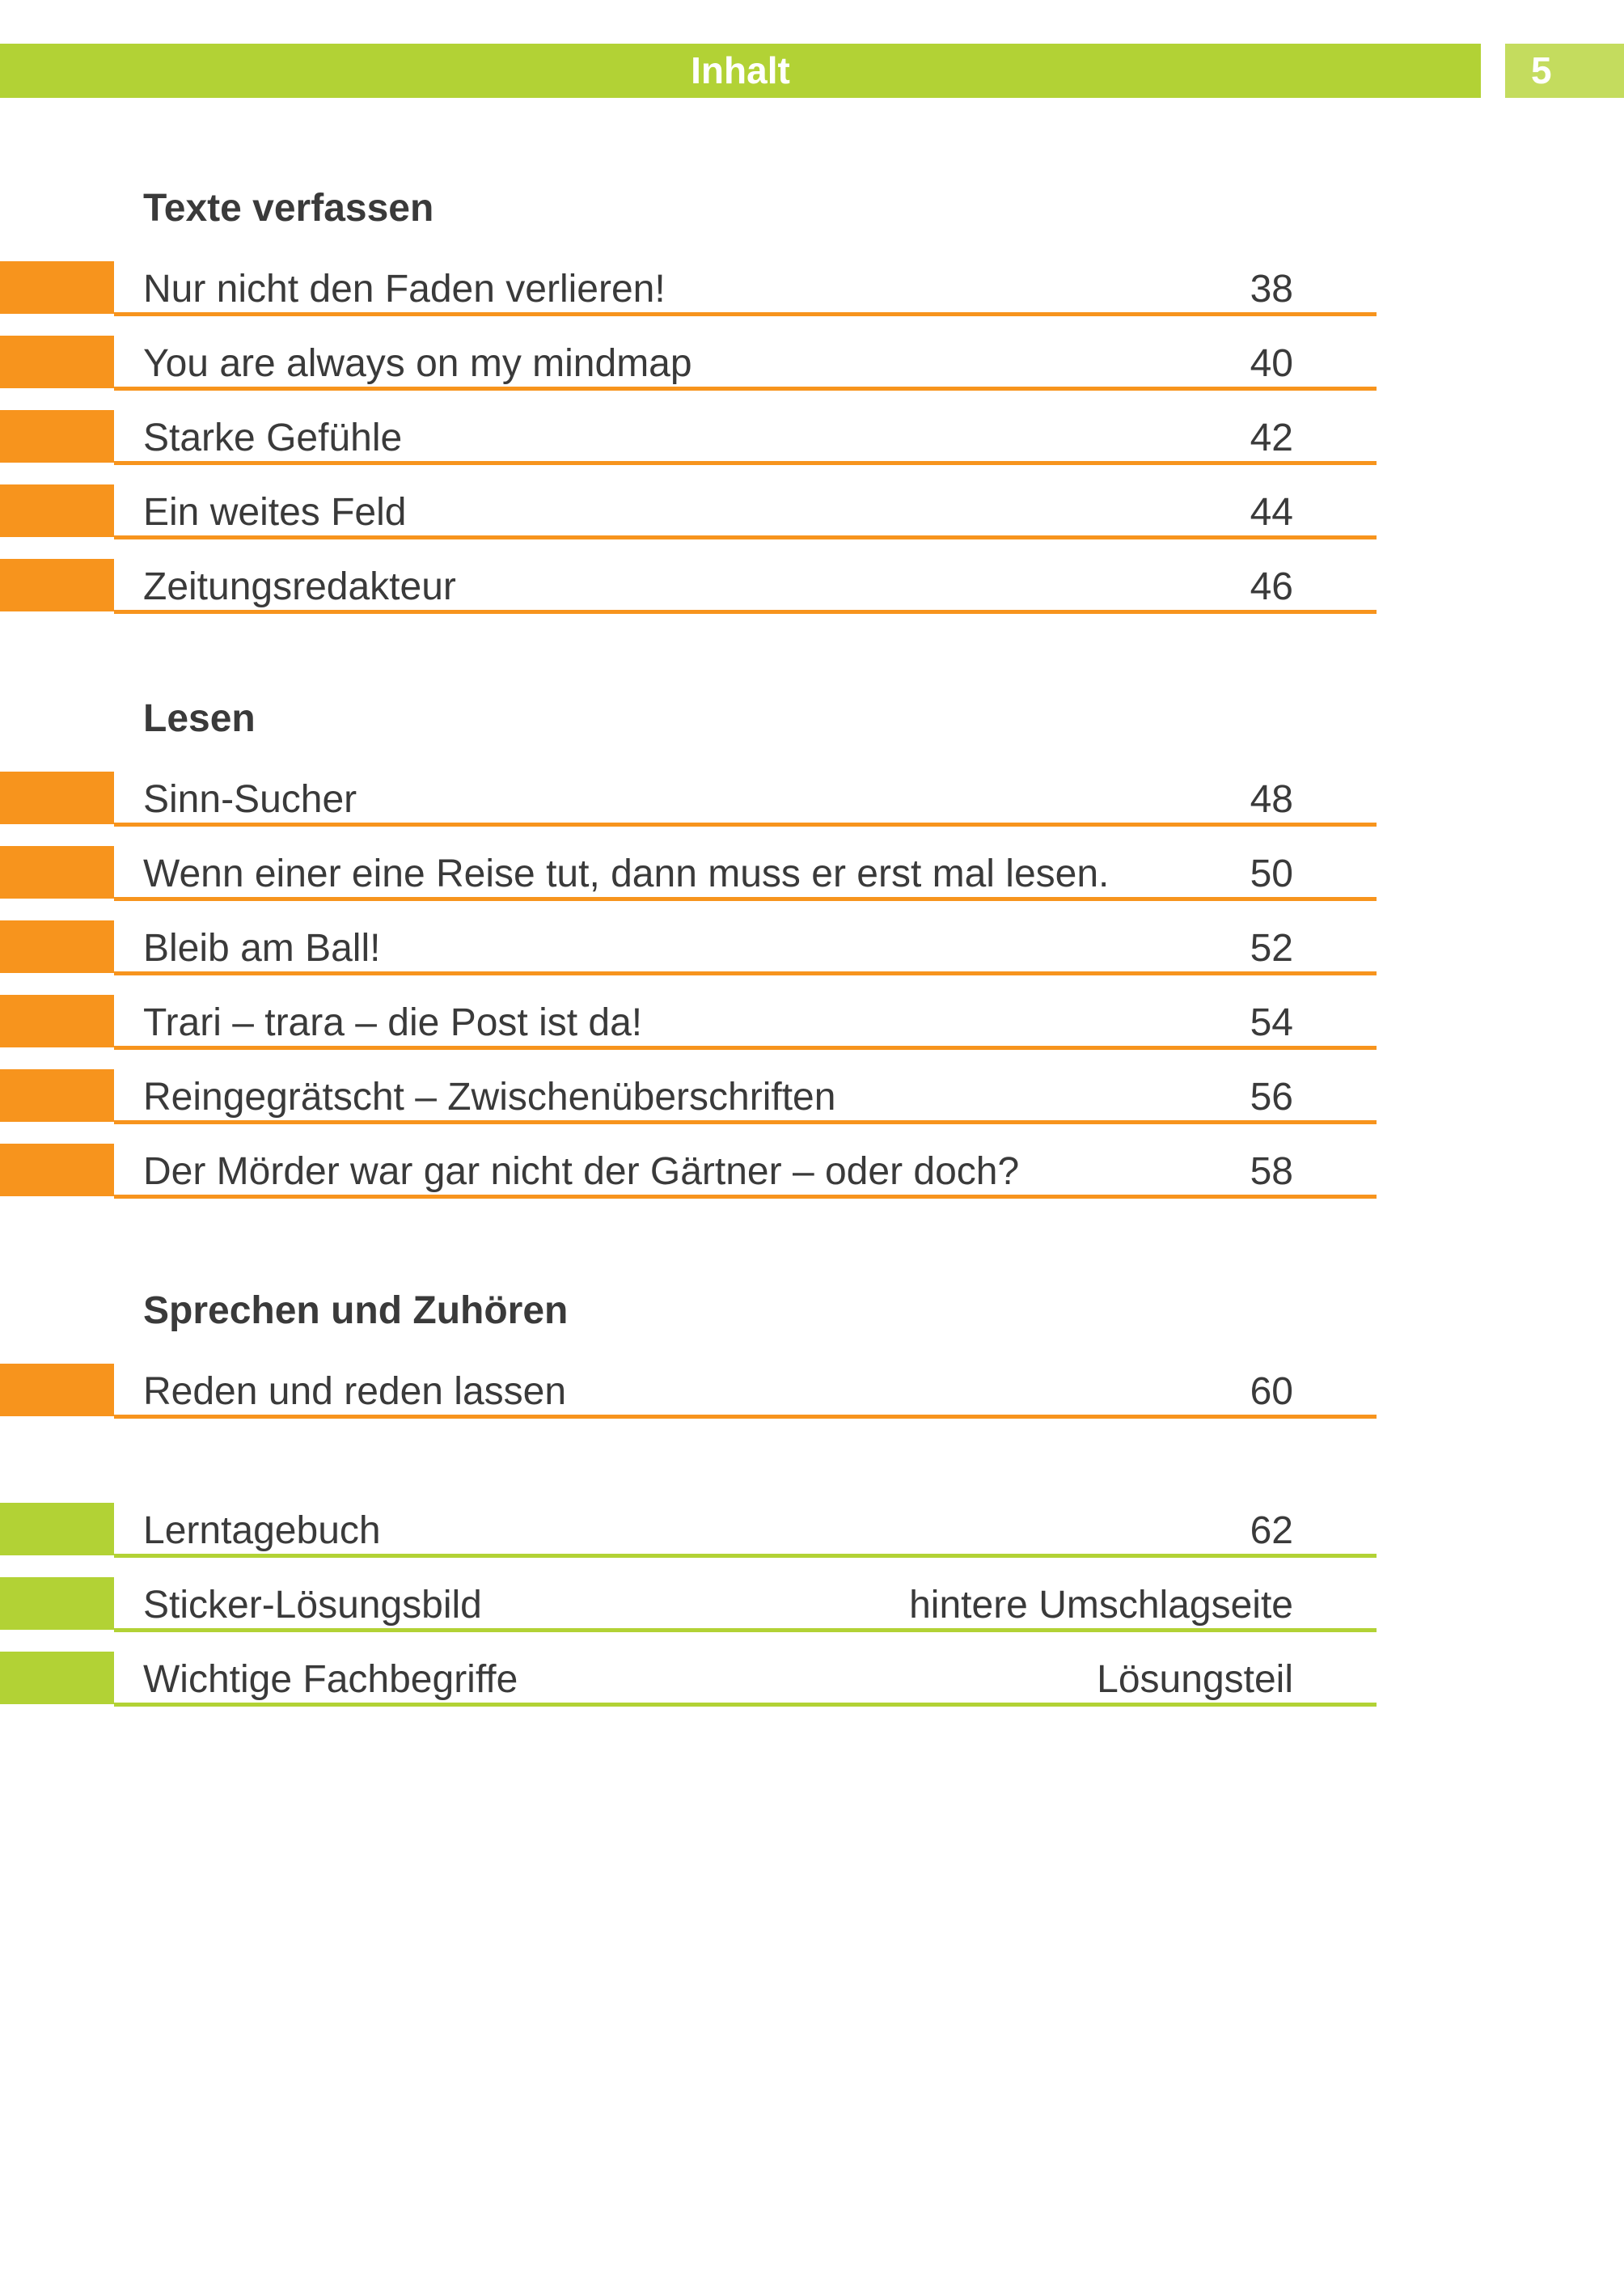  I want to click on toc-entry: Nur nicht den Faden verlieren! 38, so click(691, 298).